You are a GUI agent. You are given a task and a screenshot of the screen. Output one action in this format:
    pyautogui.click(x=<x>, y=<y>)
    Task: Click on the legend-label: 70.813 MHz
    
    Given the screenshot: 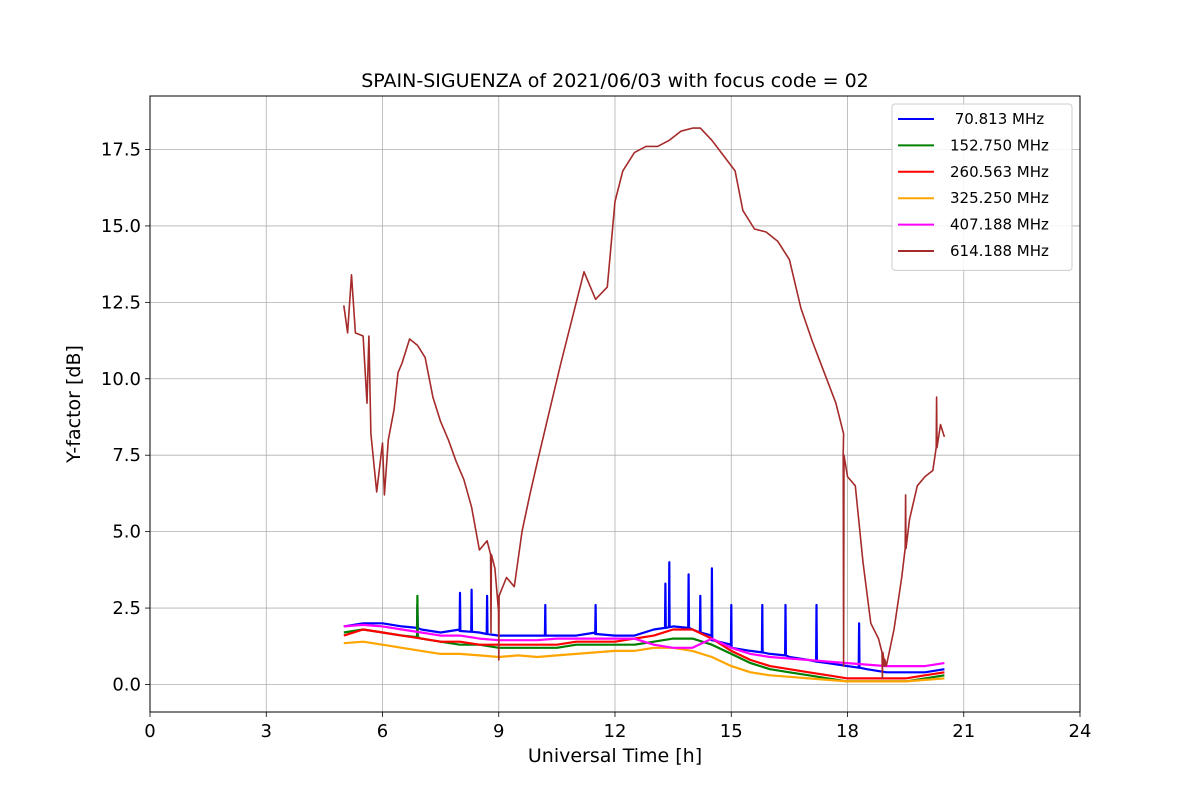 What is the action you would take?
    pyautogui.click(x=997, y=119)
    